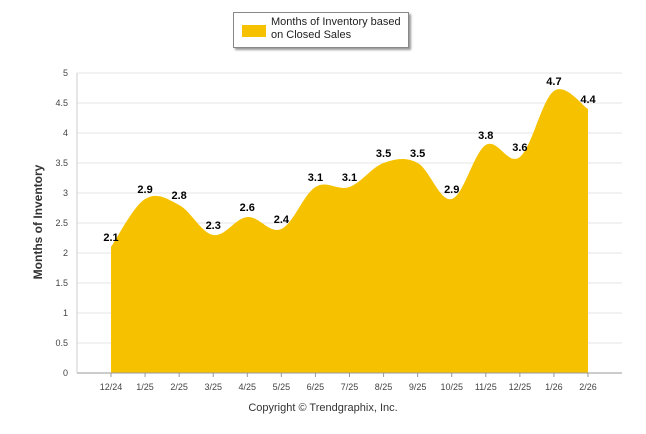  I want to click on x-tick-label: 3/25, so click(213, 387).